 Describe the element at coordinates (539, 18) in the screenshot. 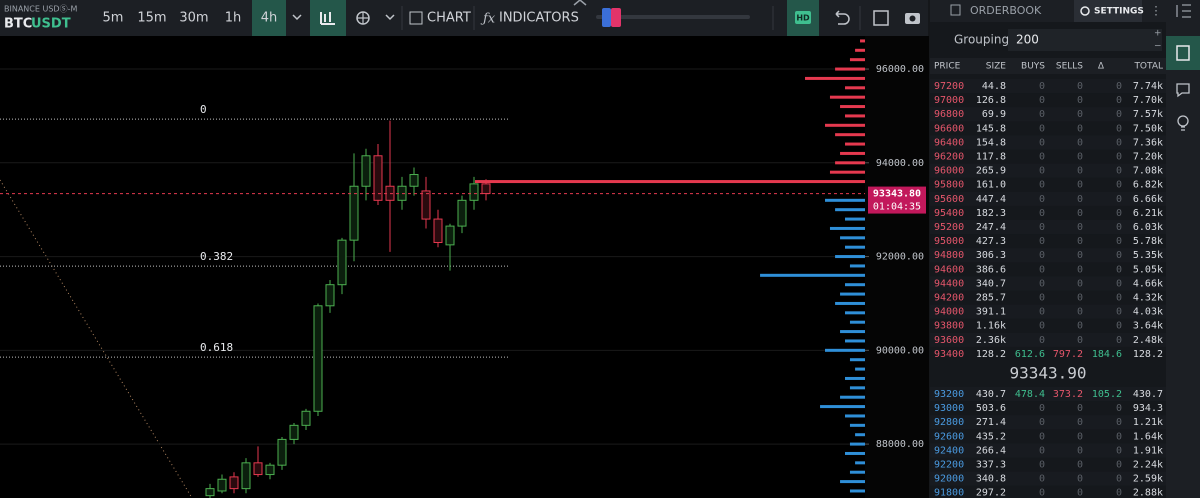

I see `indicators-button: INDICATORS` at that location.